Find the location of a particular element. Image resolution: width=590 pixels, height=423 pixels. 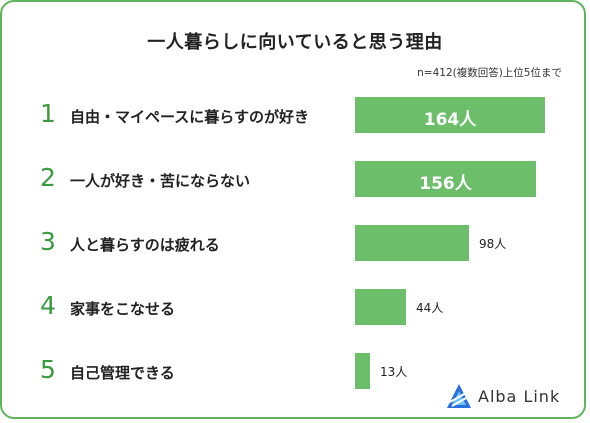

rank-number: 3 is located at coordinates (48, 241).